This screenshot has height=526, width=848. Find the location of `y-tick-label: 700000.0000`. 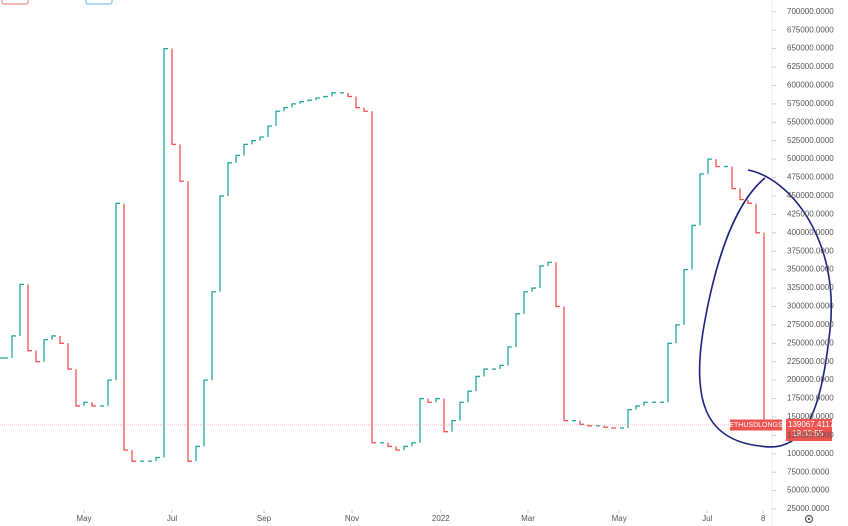

y-tick-label: 700000.0000 is located at coordinates (810, 11).